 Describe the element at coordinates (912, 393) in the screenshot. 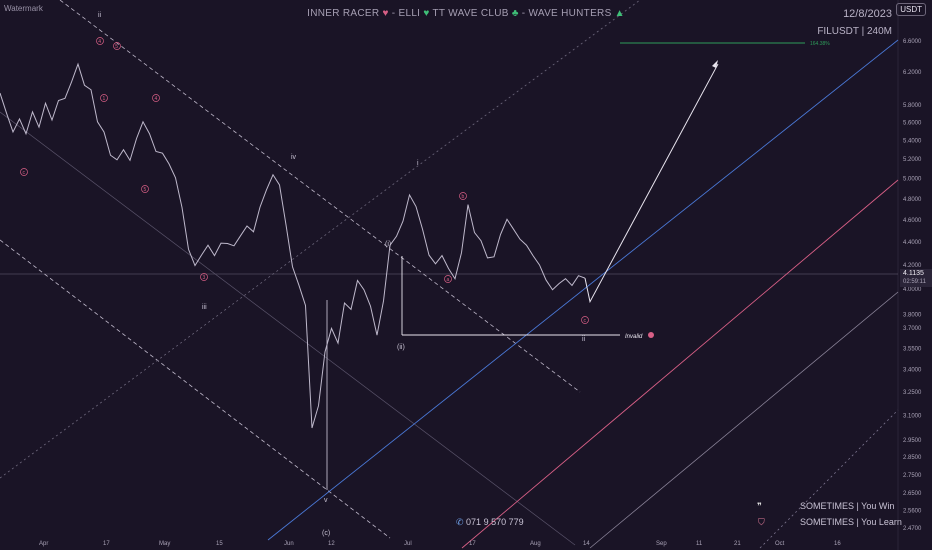

I see `y-tick-label: 3.2500` at that location.